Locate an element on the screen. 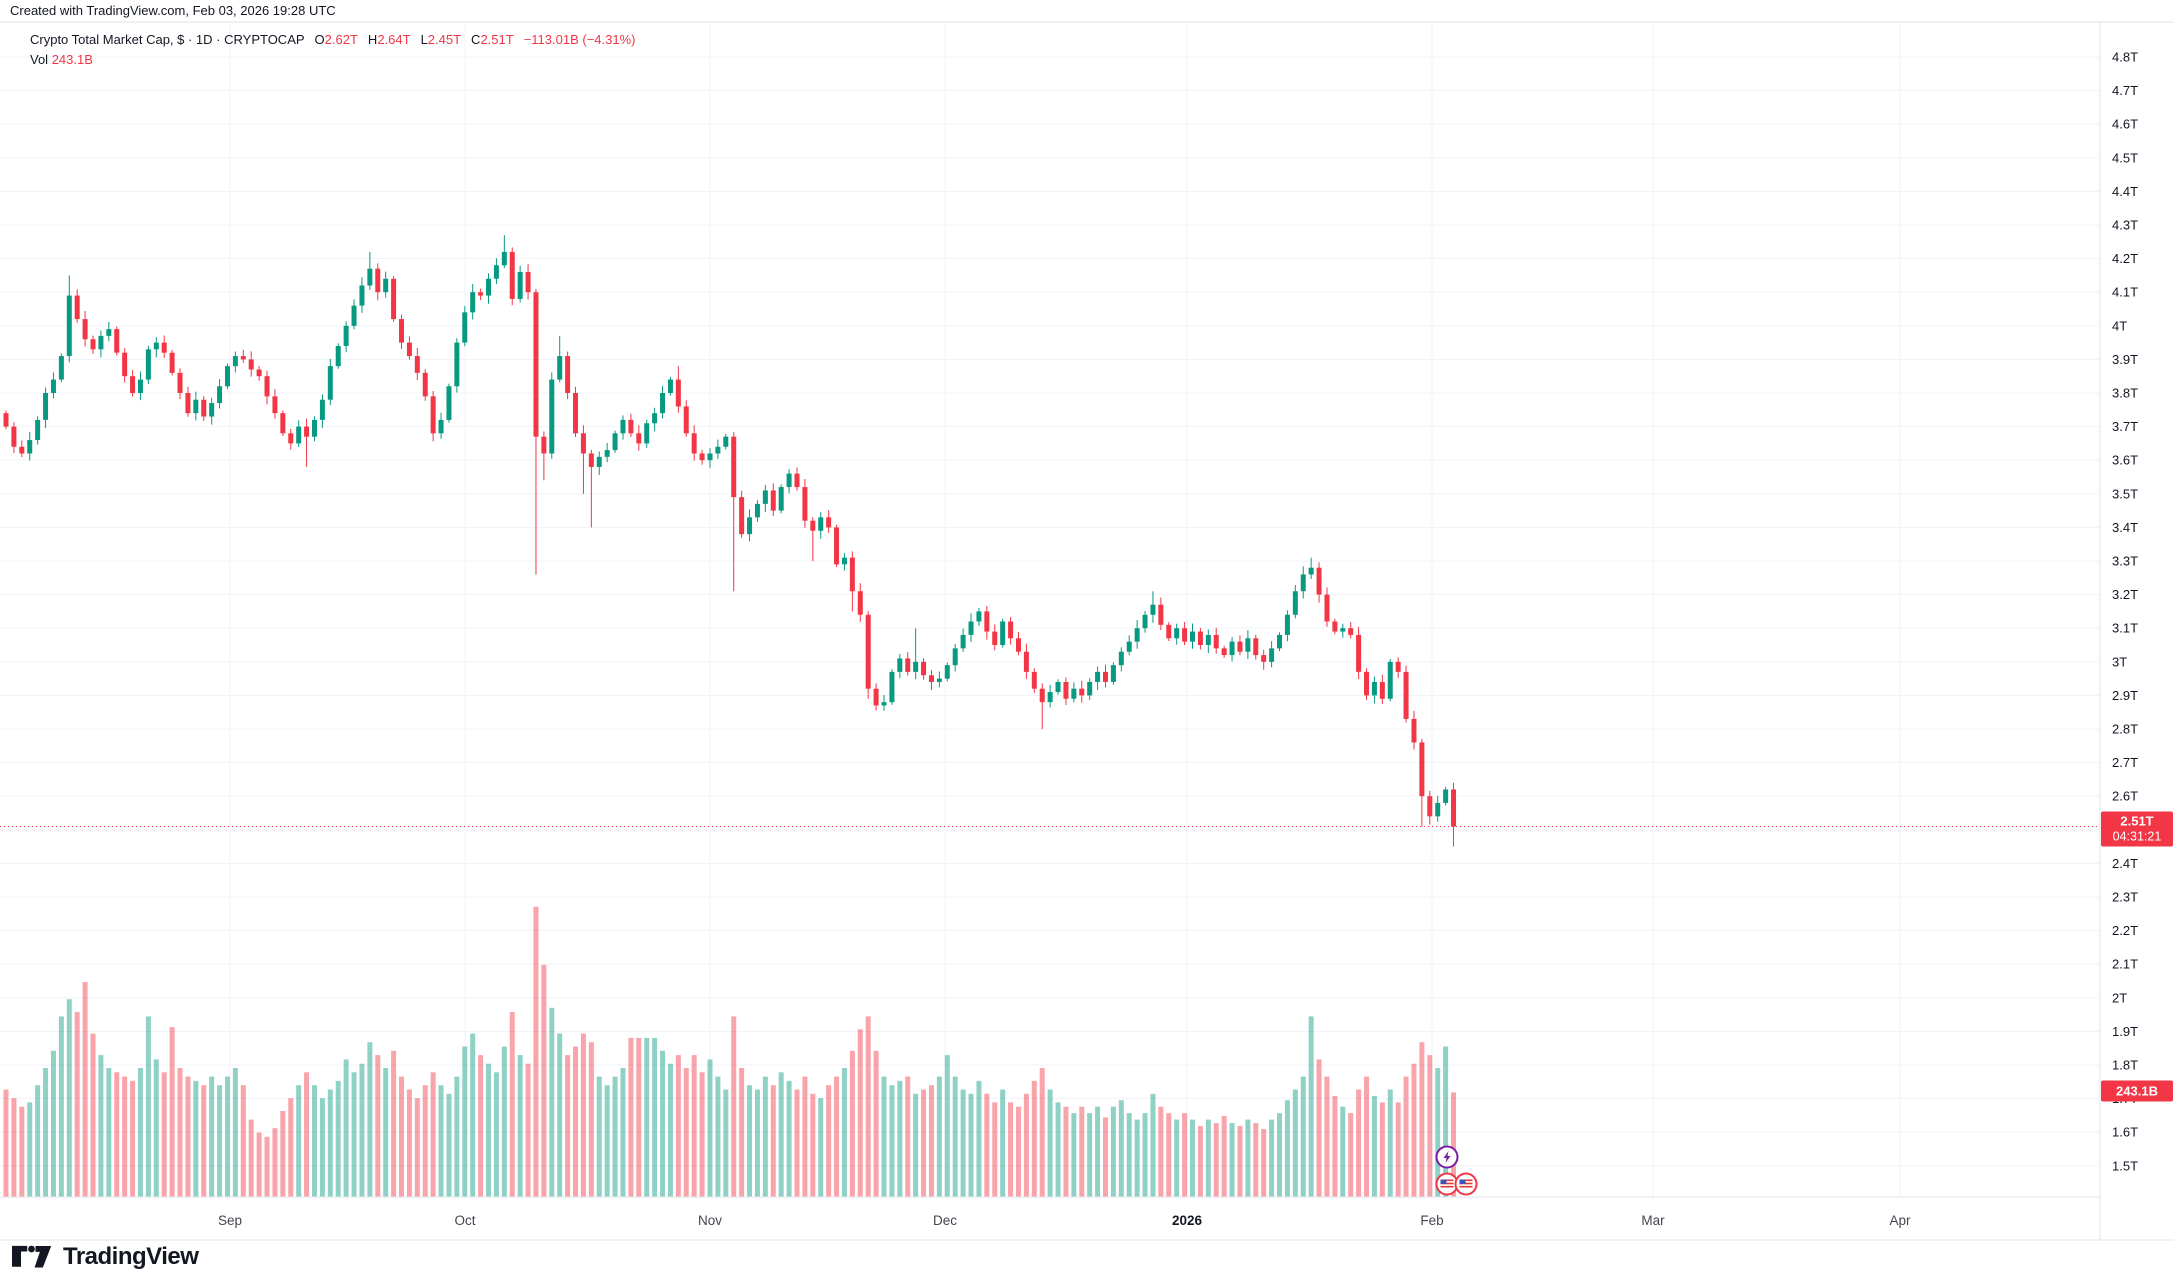  time-tick-label: Apr is located at coordinates (1900, 1220).